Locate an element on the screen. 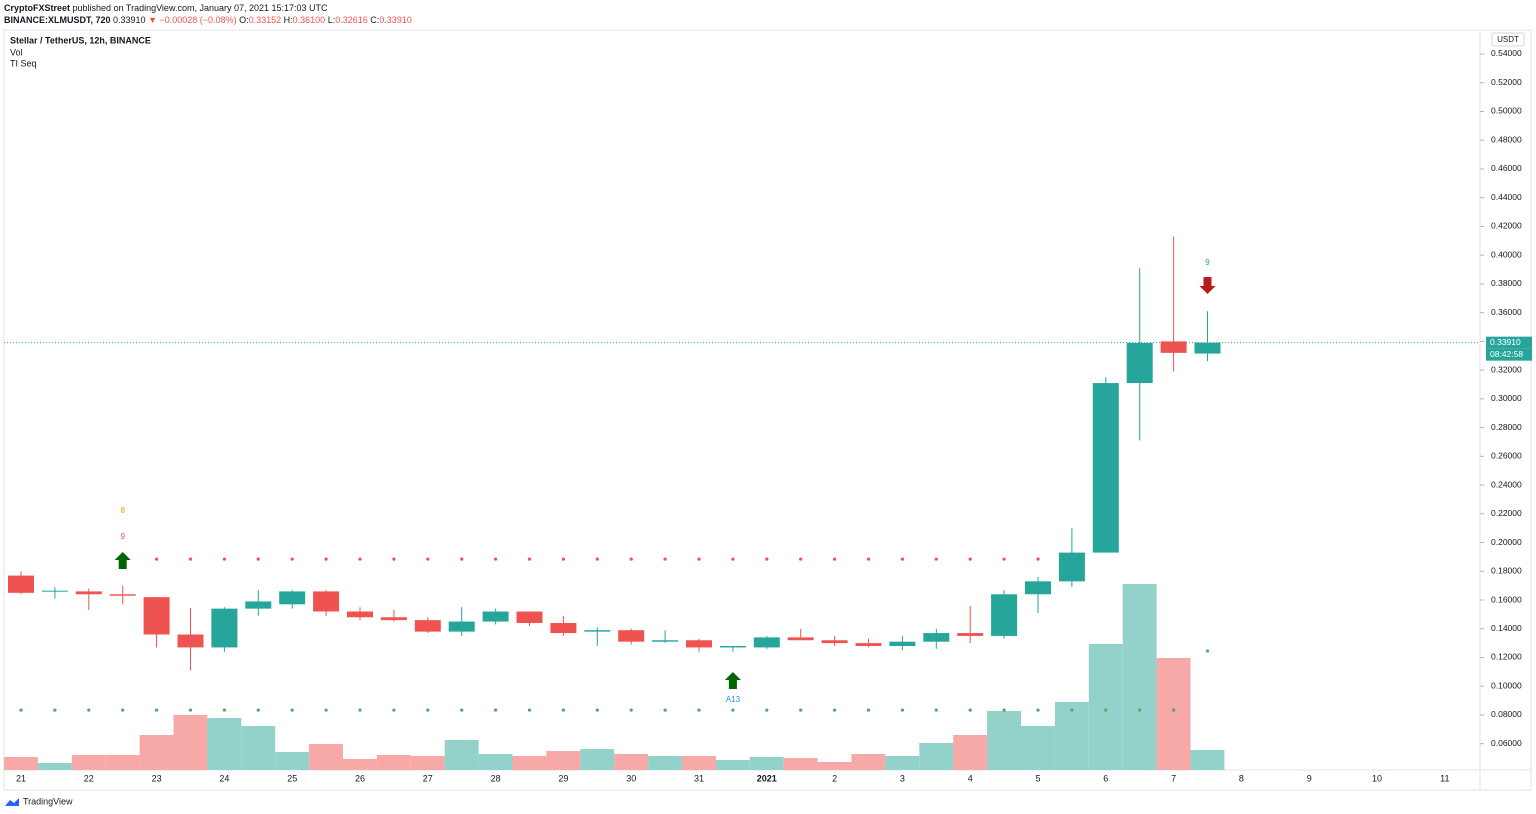 Image resolution: width=1536 pixels, height=814 pixels. c-label: C: is located at coordinates (375, 20).